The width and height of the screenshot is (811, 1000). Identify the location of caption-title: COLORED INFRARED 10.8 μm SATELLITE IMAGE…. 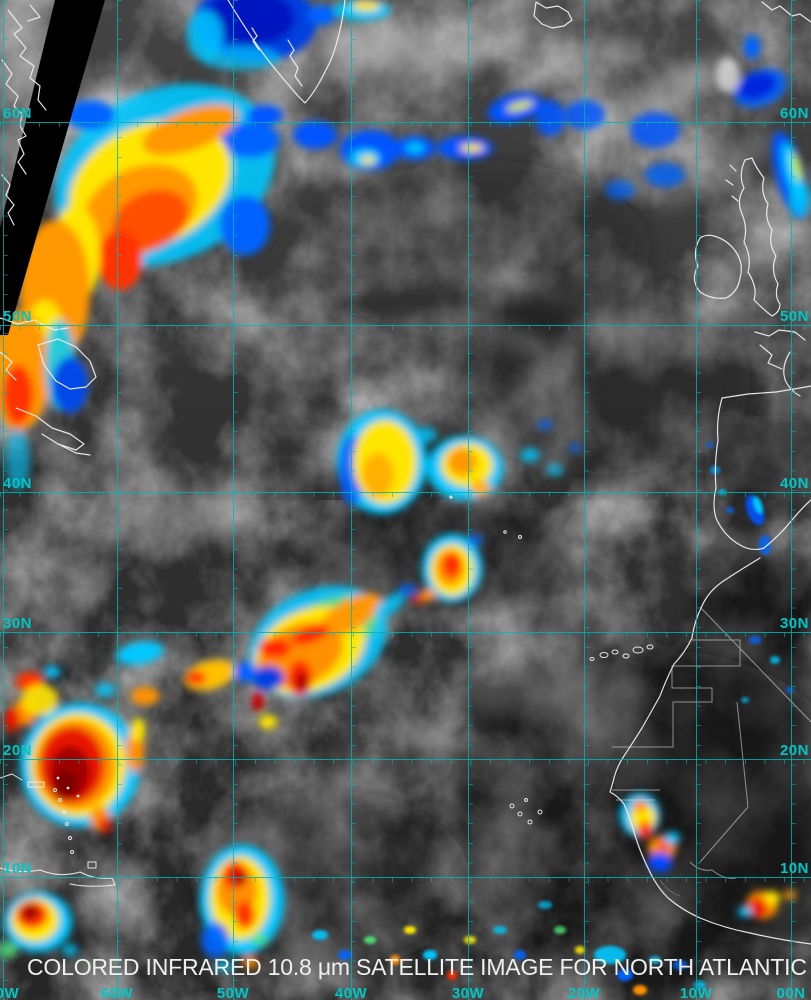
(417, 967).